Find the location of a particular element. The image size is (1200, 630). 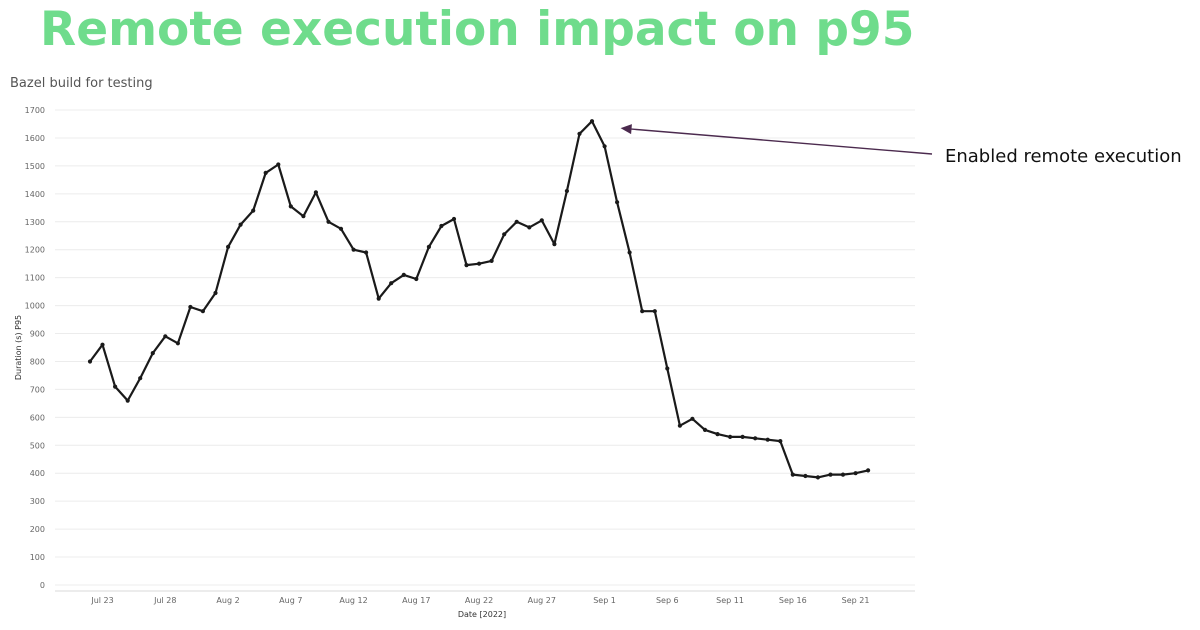

x-axis-title: Date [2022] is located at coordinates (482, 614).